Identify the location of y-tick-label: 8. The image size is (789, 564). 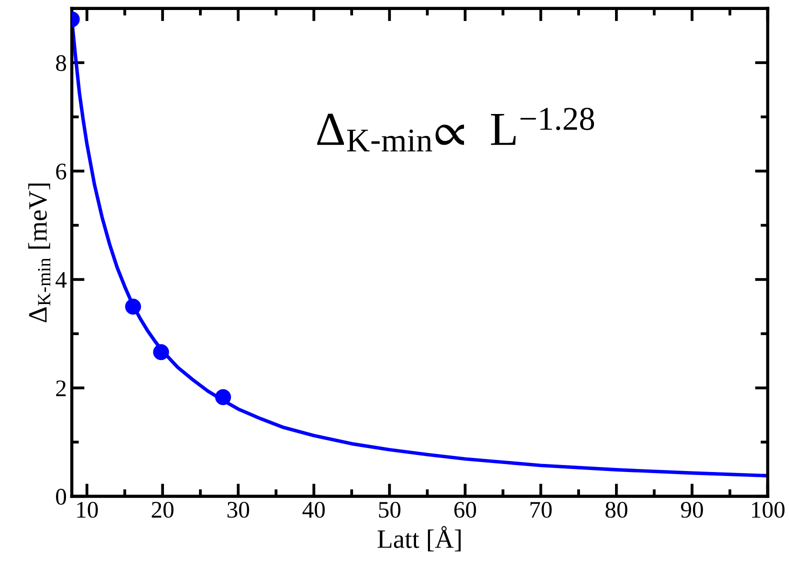
(61, 63).